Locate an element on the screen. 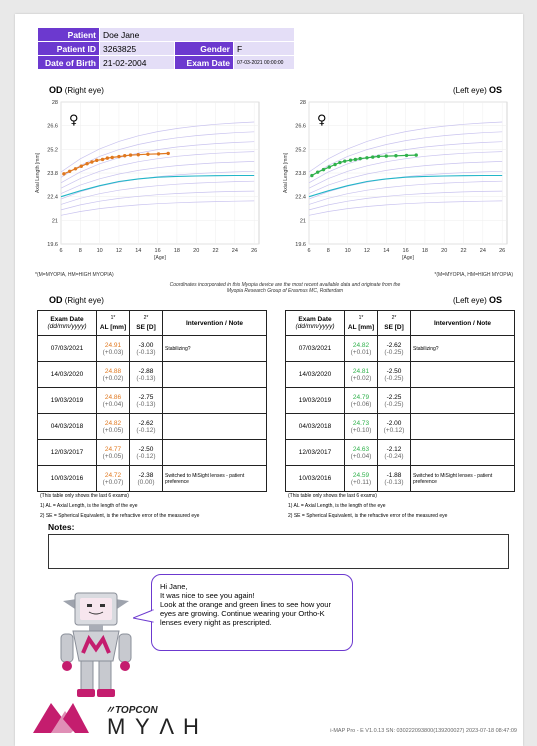 The width and height of the screenshot is (537, 746). od-table-row: 12/03/2017 24.77 (+0.05) -2.50 (-0.12) is located at coordinates (152, 452).